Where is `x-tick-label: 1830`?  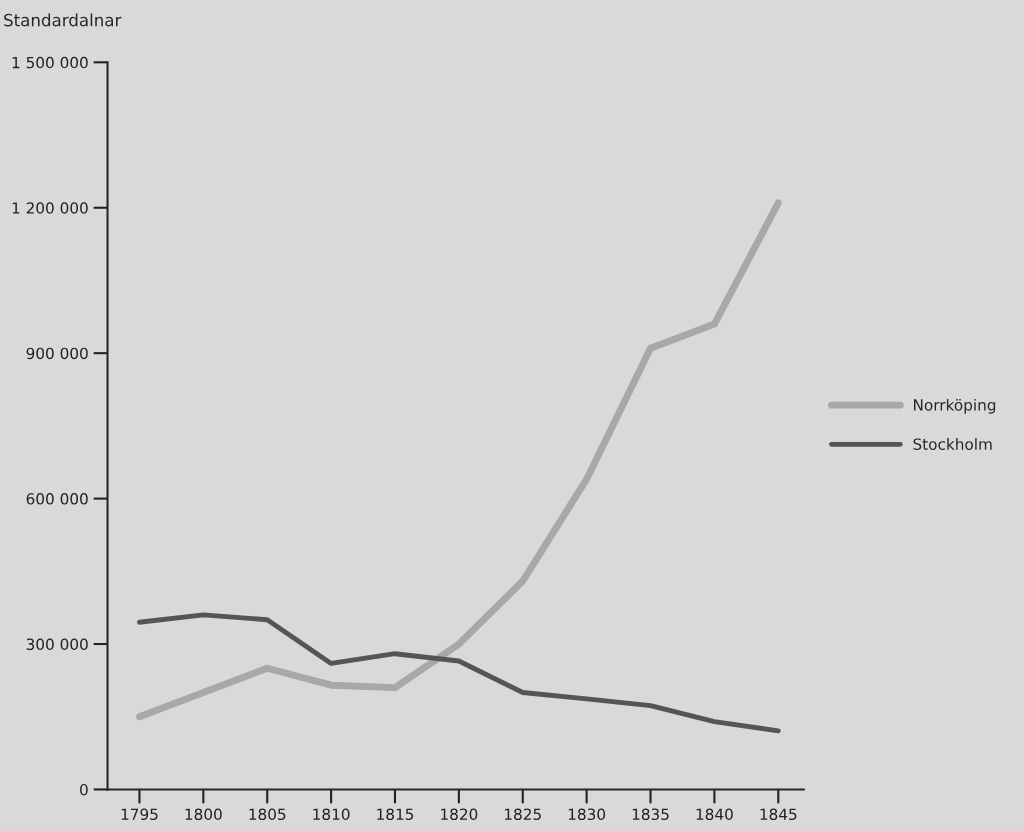
x-tick-label: 1830 is located at coordinates (587, 814).